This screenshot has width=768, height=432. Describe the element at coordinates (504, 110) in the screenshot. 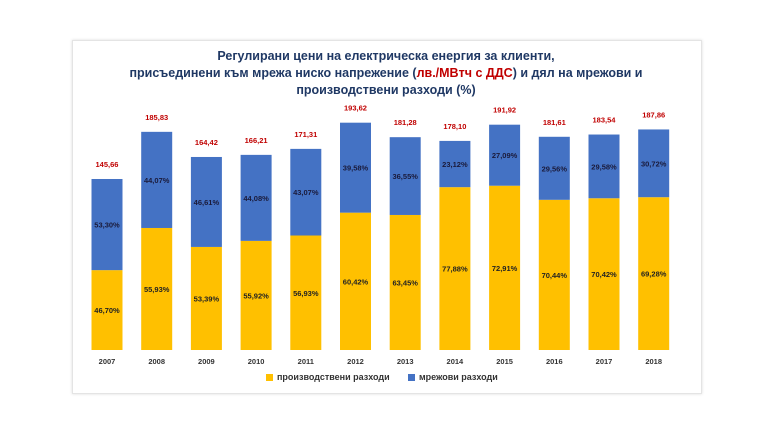

I see `total-label: 191,92` at that location.